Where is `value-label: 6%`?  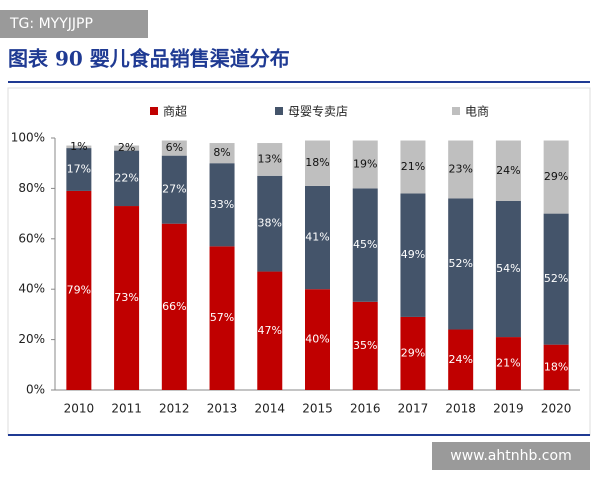
value-label: 6% is located at coordinates (174, 147).